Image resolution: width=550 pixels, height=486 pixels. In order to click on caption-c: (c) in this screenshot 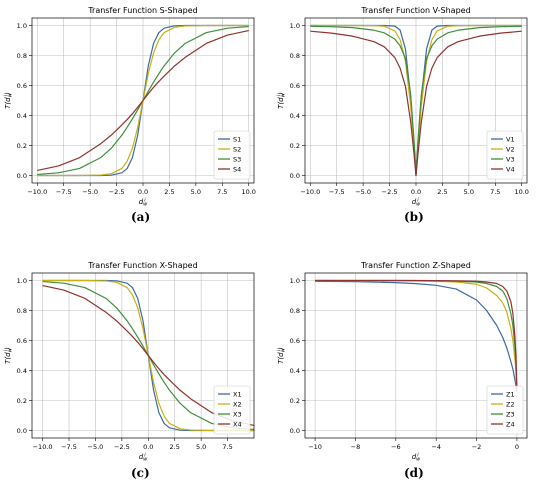, I will do `click(140, 473)`.